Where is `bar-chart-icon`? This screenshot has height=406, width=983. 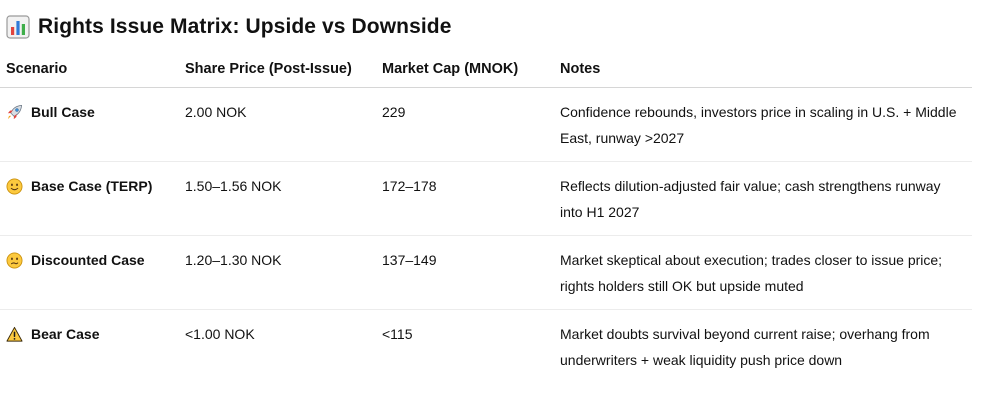
bar-chart-icon is located at coordinates (18, 27).